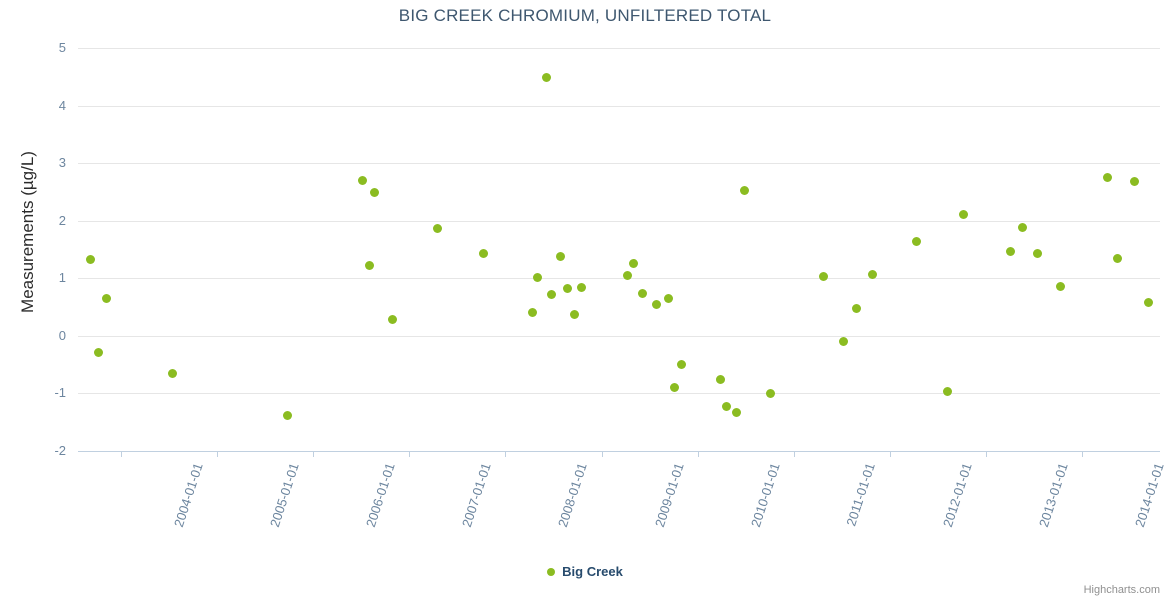  Describe the element at coordinates (765, 495) in the screenshot. I see `x-axis-label: 2010-01-01` at that location.